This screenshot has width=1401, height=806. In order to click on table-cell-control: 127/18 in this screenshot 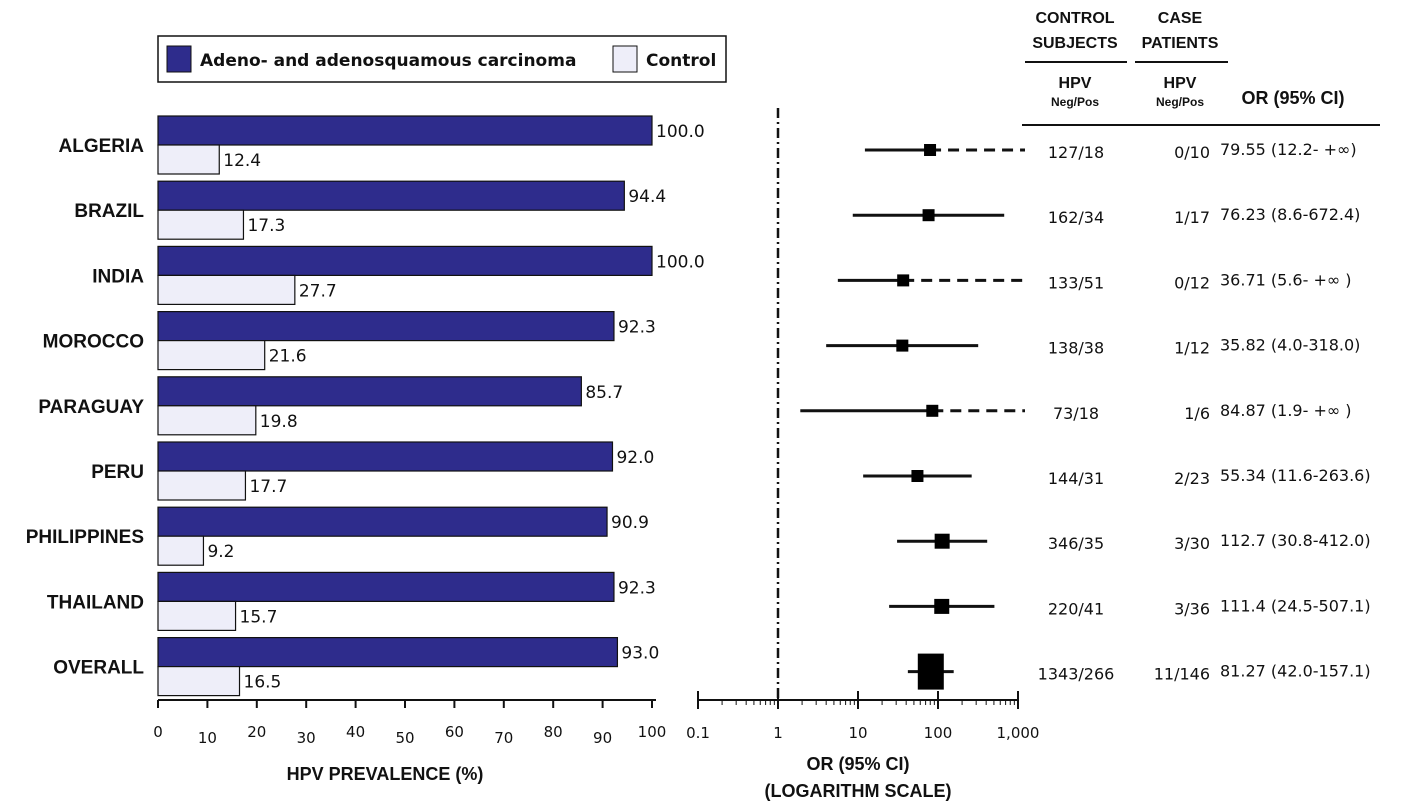, I will do `click(1076, 152)`.